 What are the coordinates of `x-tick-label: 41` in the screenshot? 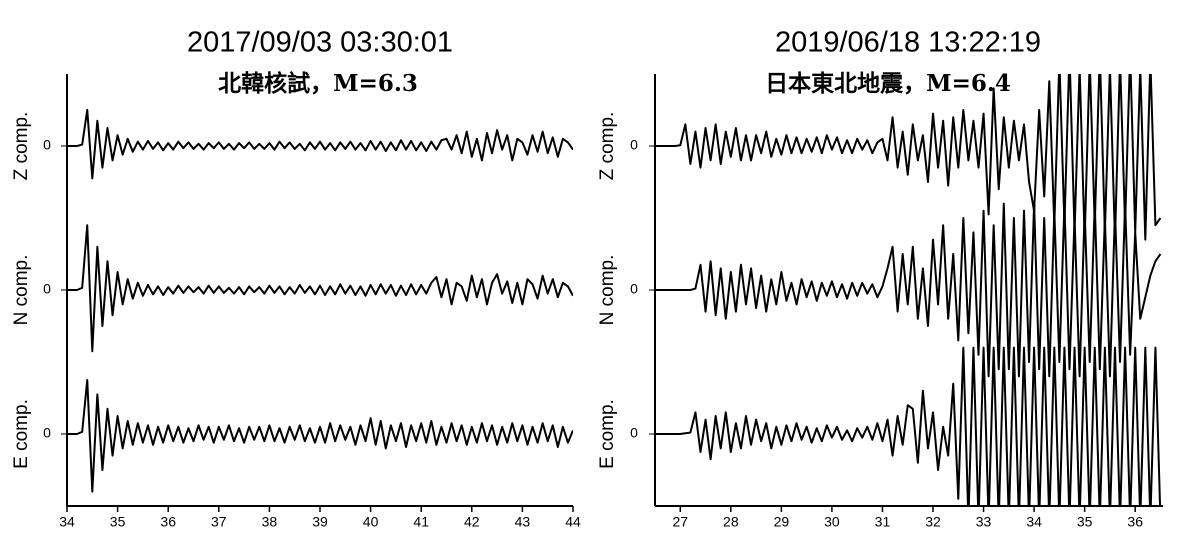 It's located at (421, 522).